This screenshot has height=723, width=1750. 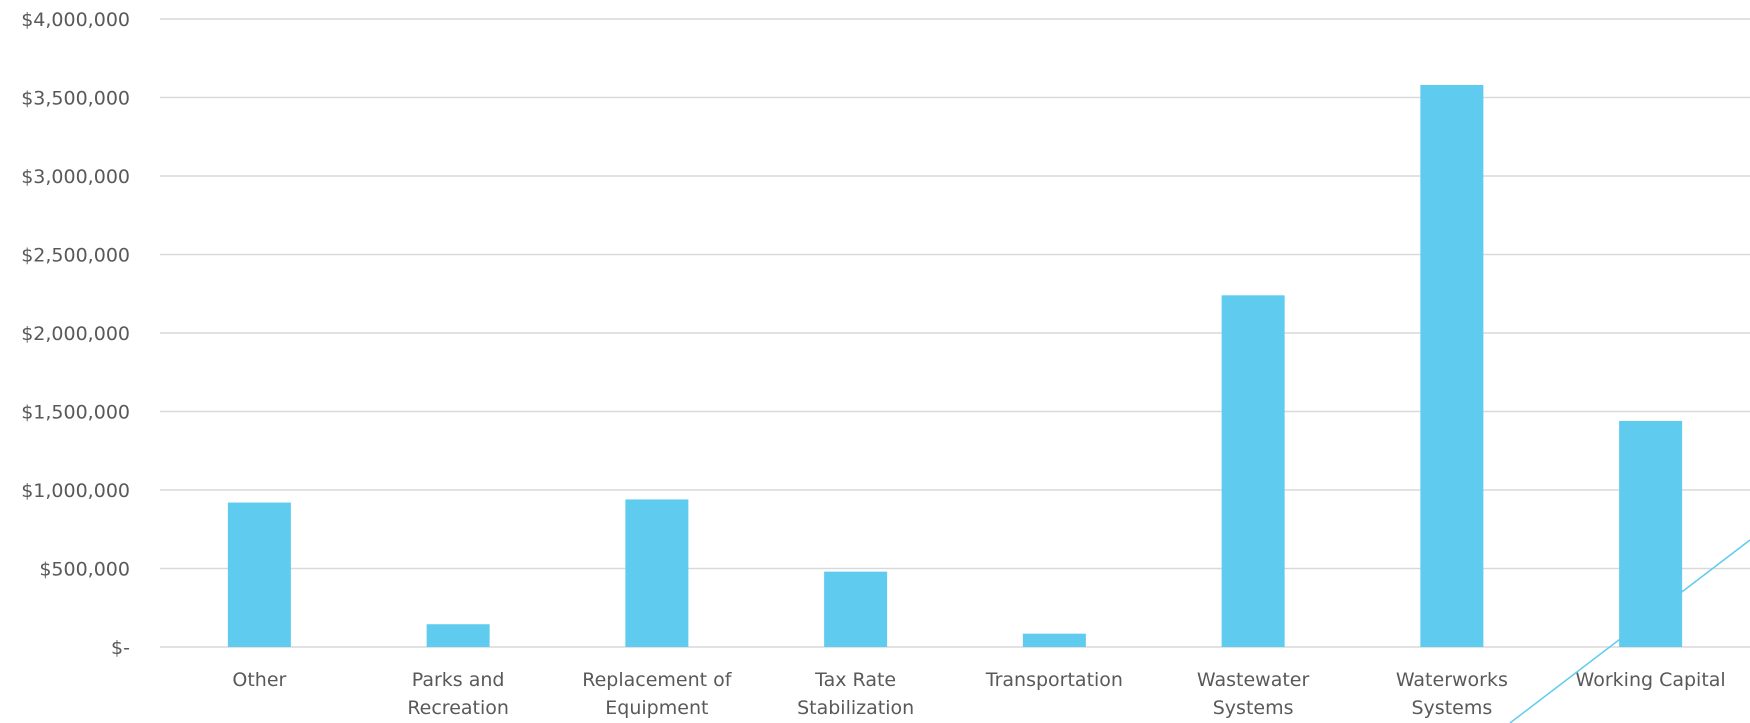 What do you see at coordinates (84, 570) in the screenshot?
I see `y-tick-label: $500,000` at bounding box center [84, 570].